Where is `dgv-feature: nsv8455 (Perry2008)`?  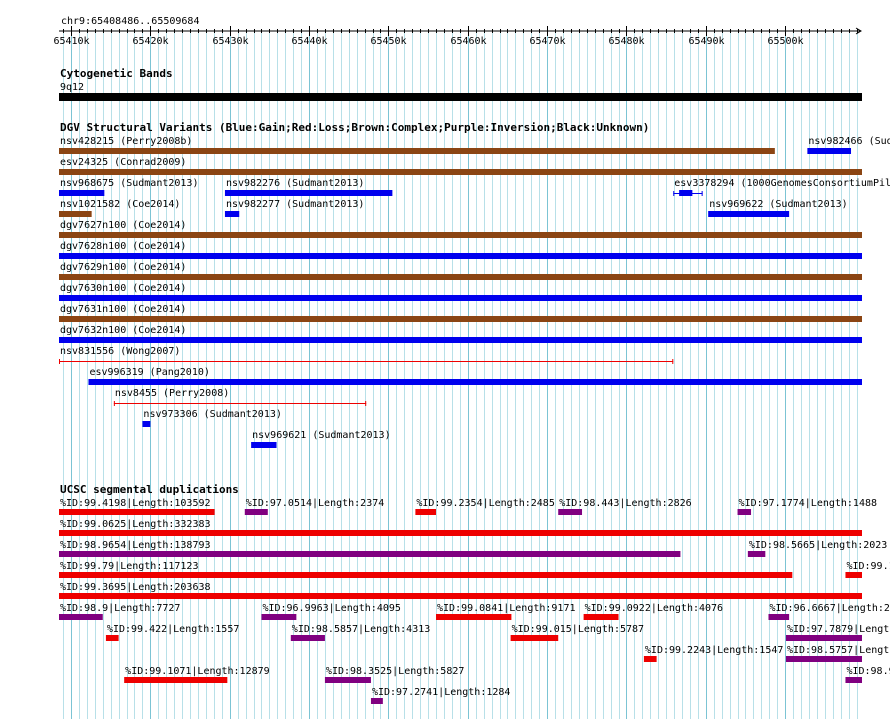
dgv-feature: nsv8455 (Perry2008) is located at coordinates (240, 397).